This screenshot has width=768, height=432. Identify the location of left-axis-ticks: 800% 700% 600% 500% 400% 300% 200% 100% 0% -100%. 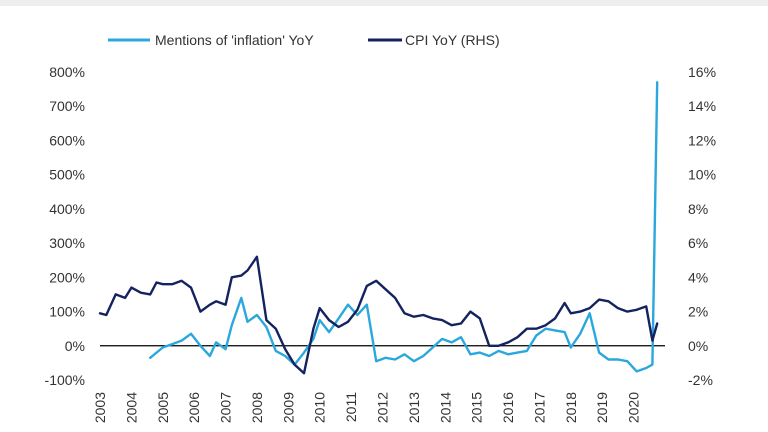
(65, 226).